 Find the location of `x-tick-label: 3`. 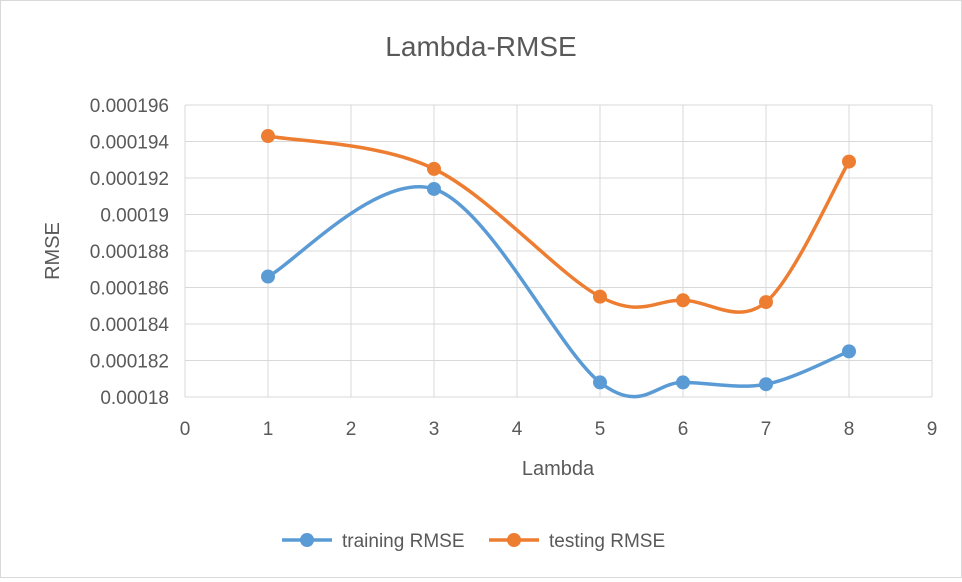

x-tick-label: 3 is located at coordinates (434, 429).